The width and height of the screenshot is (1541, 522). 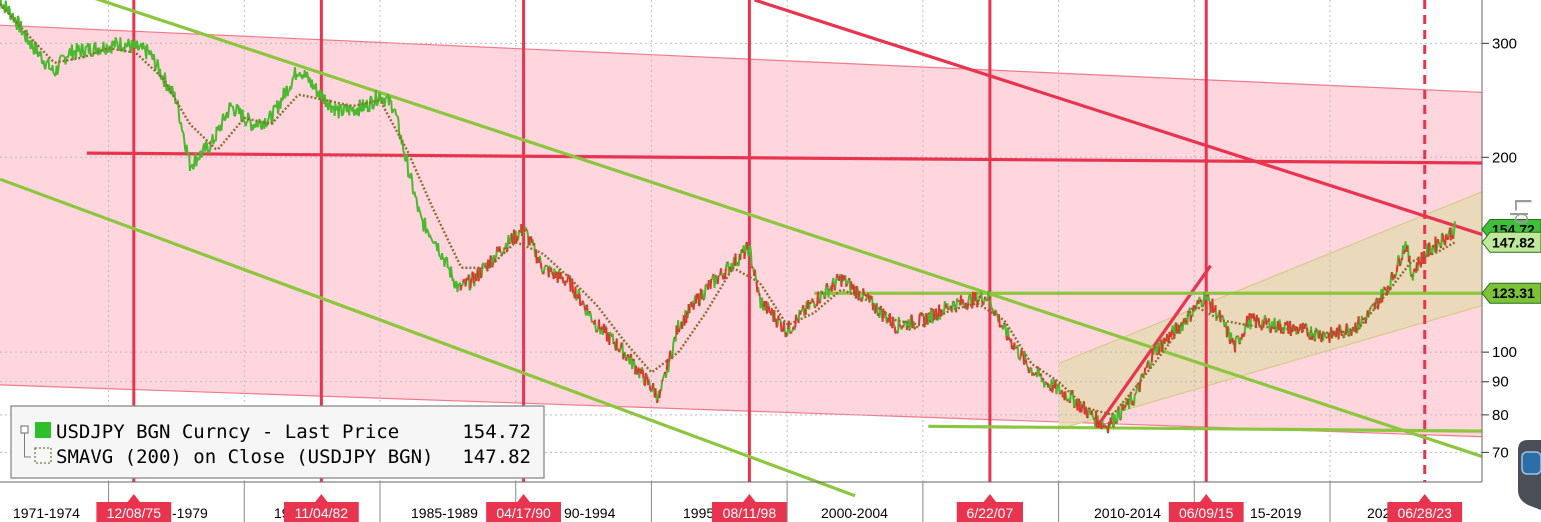 I want to click on legend-series-value: 154.72, so click(x=496, y=432).